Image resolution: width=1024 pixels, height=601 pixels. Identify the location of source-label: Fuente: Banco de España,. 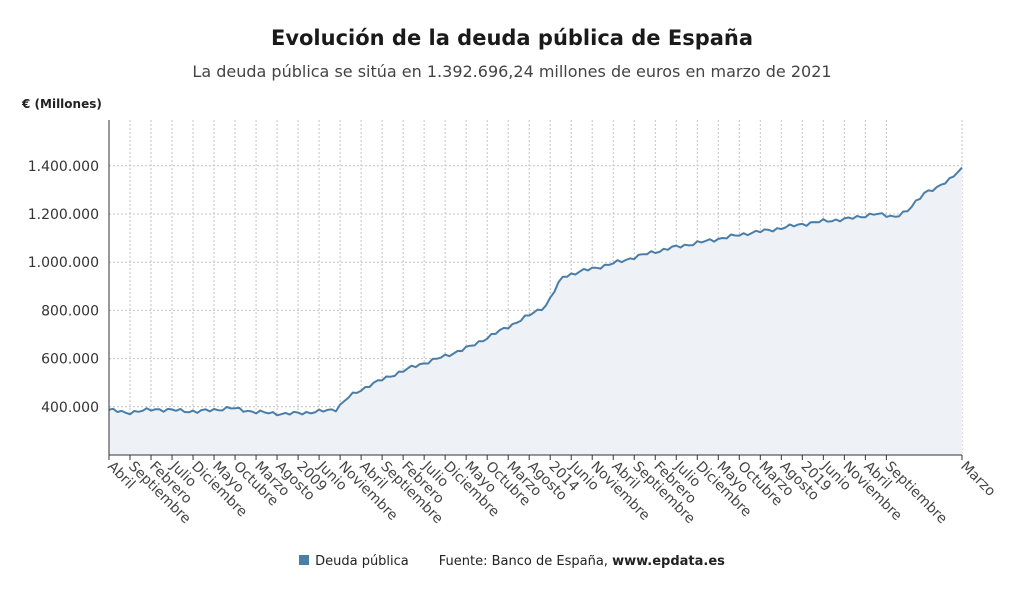
(523, 561).